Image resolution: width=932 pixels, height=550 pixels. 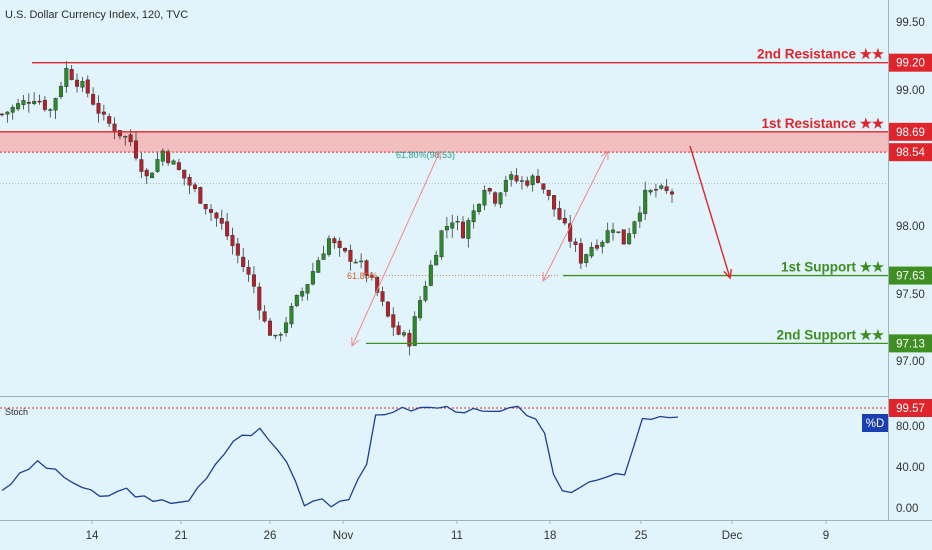 What do you see at coordinates (728, 274) in the screenshot?
I see `projection-arrow-head` at bounding box center [728, 274].